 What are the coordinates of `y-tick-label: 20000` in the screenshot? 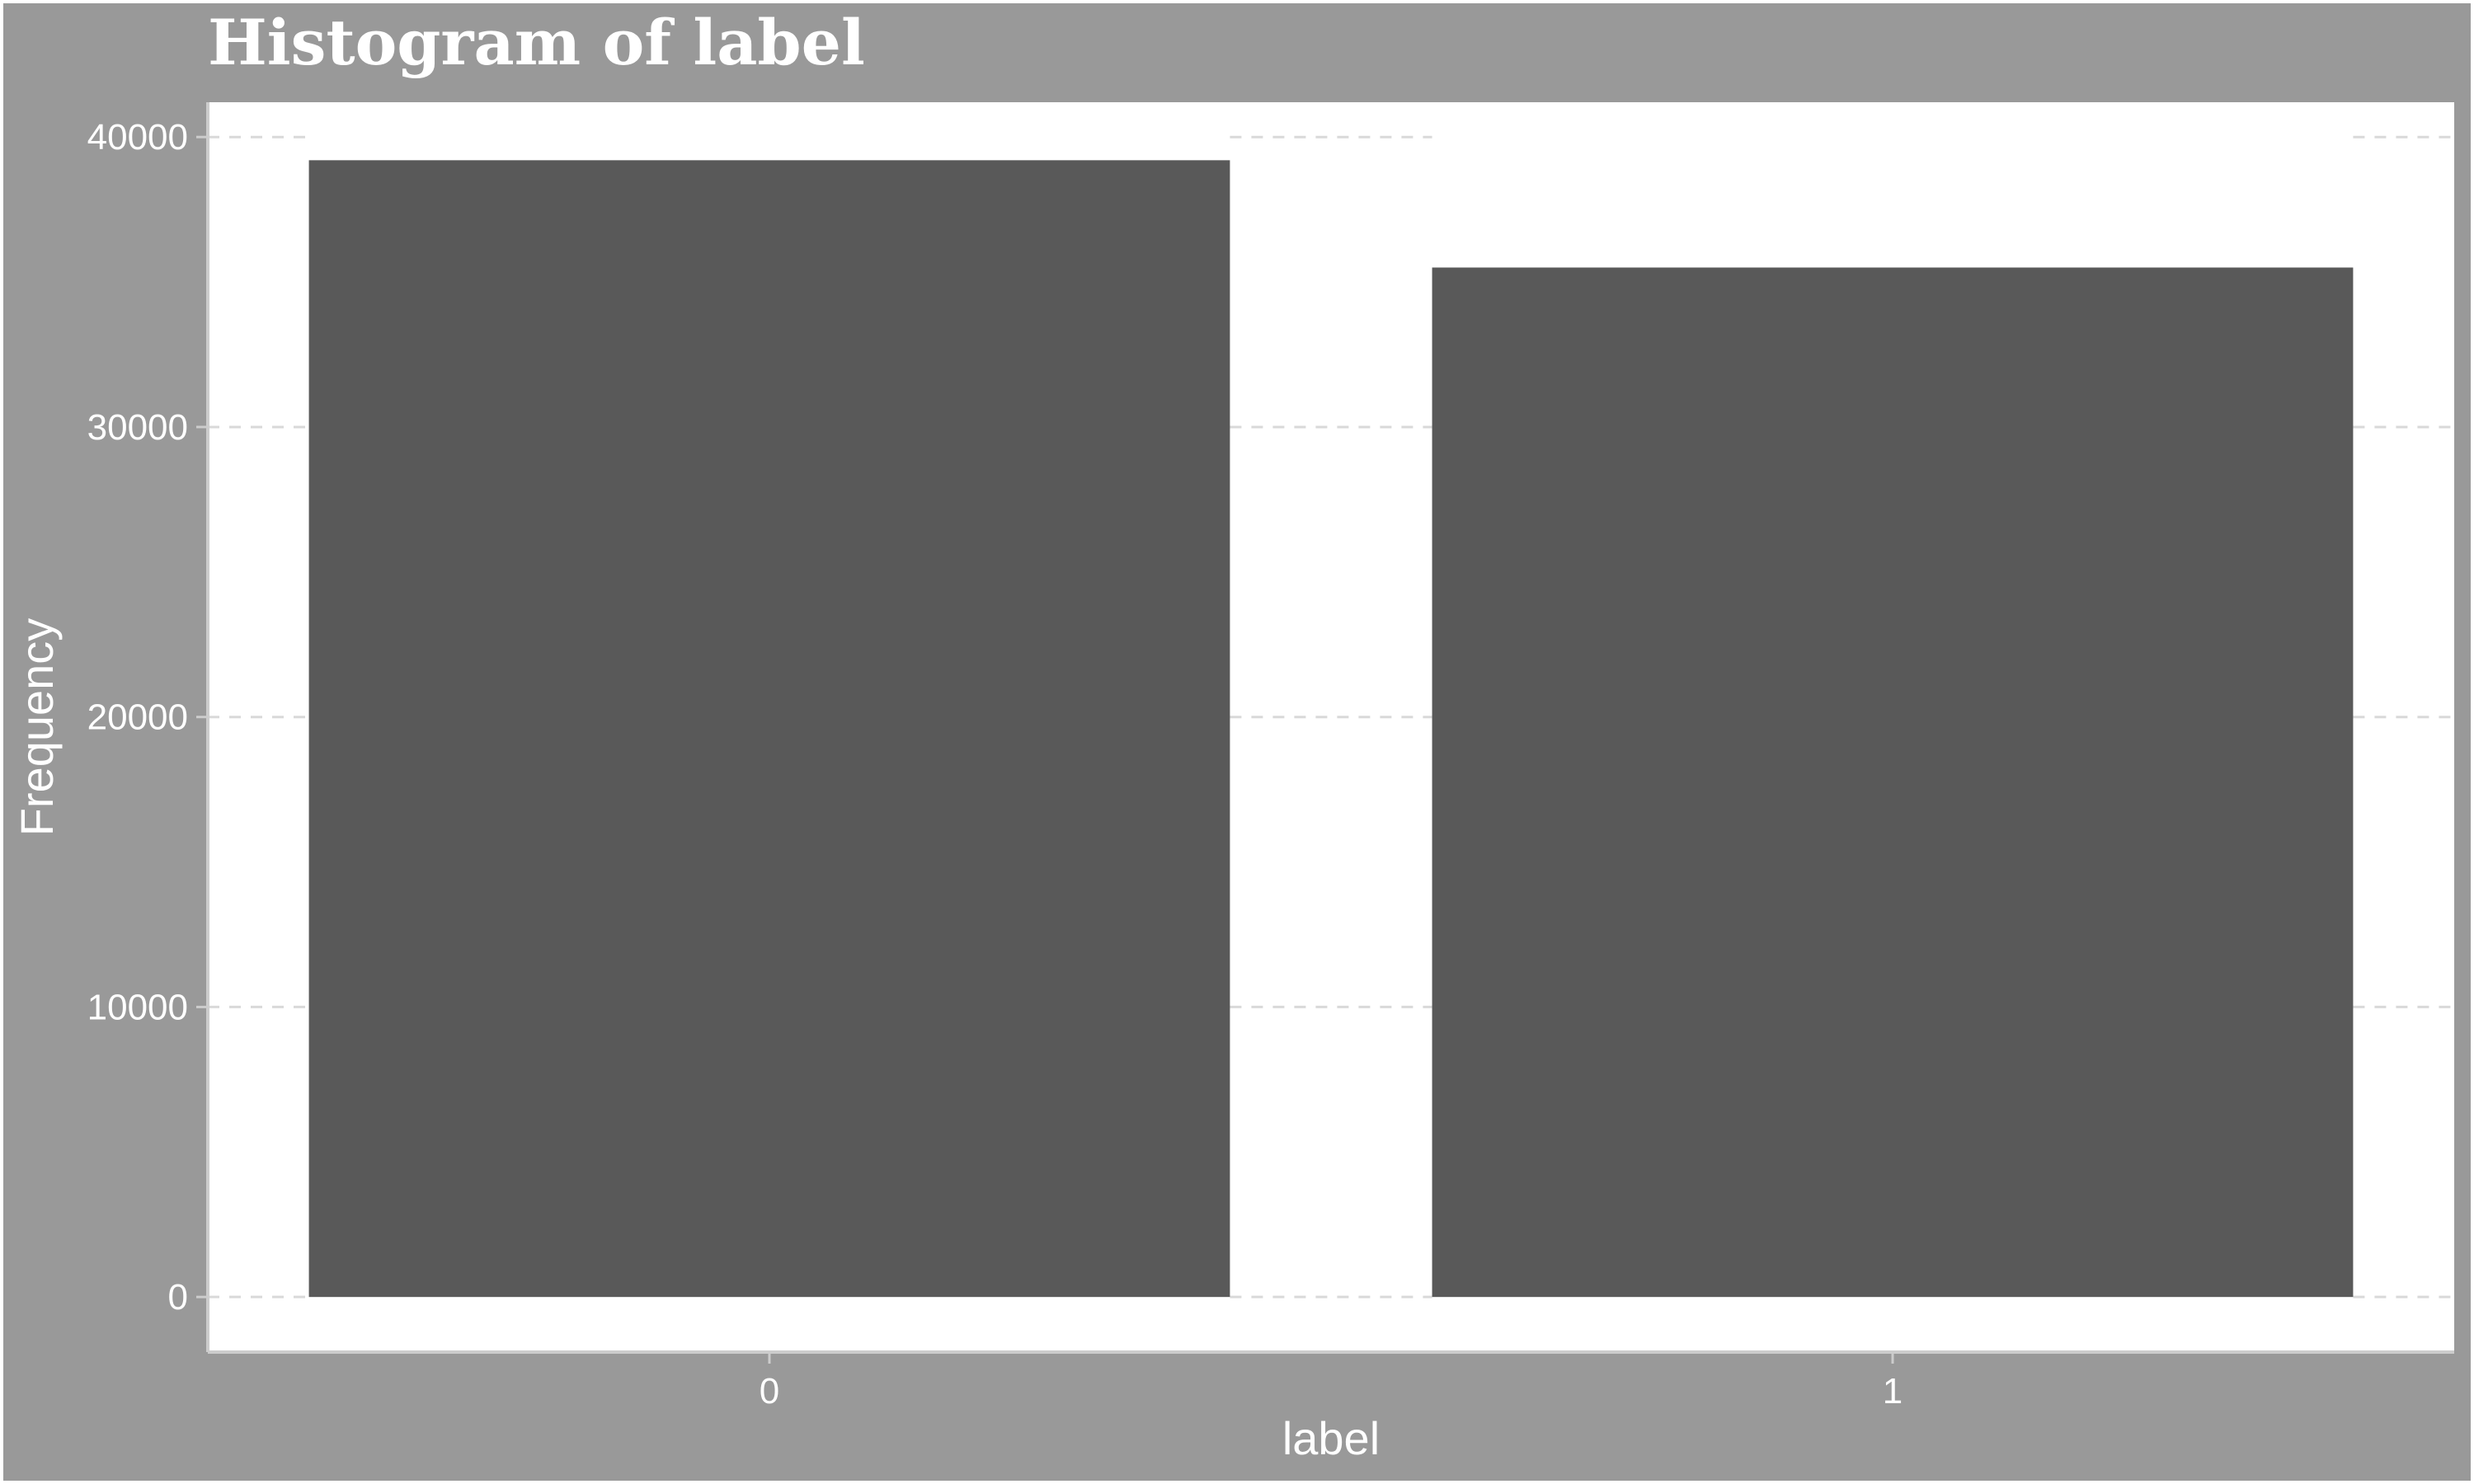 It's located at (137, 717).